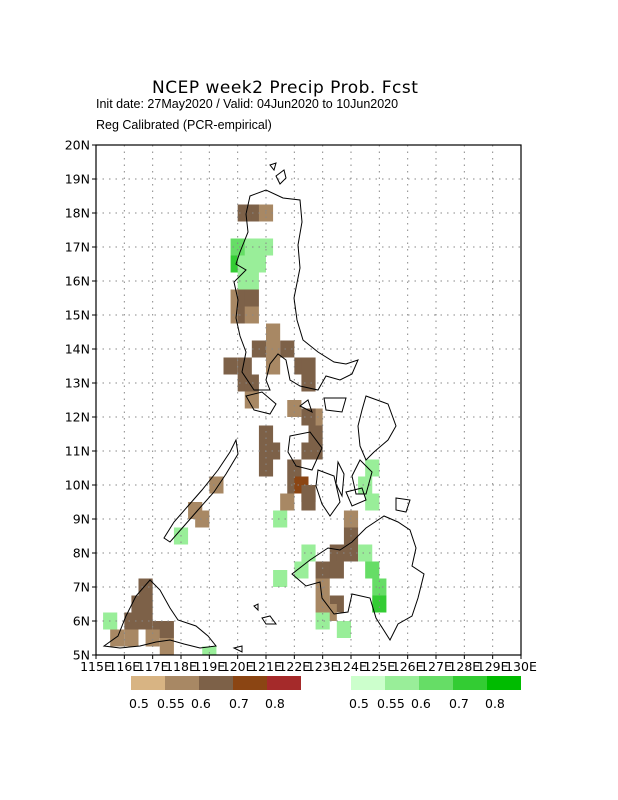 The image size is (618, 800). I want to click on map-subtitle-method: Reg Calibrated (PCR-empirical), so click(184, 125).